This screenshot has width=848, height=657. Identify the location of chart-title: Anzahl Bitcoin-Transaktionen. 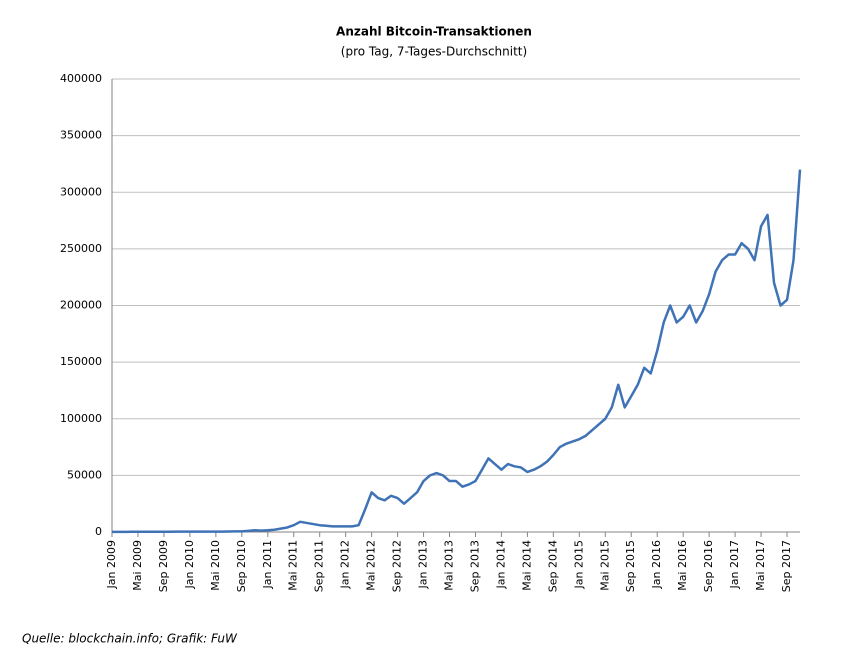
(434, 32).